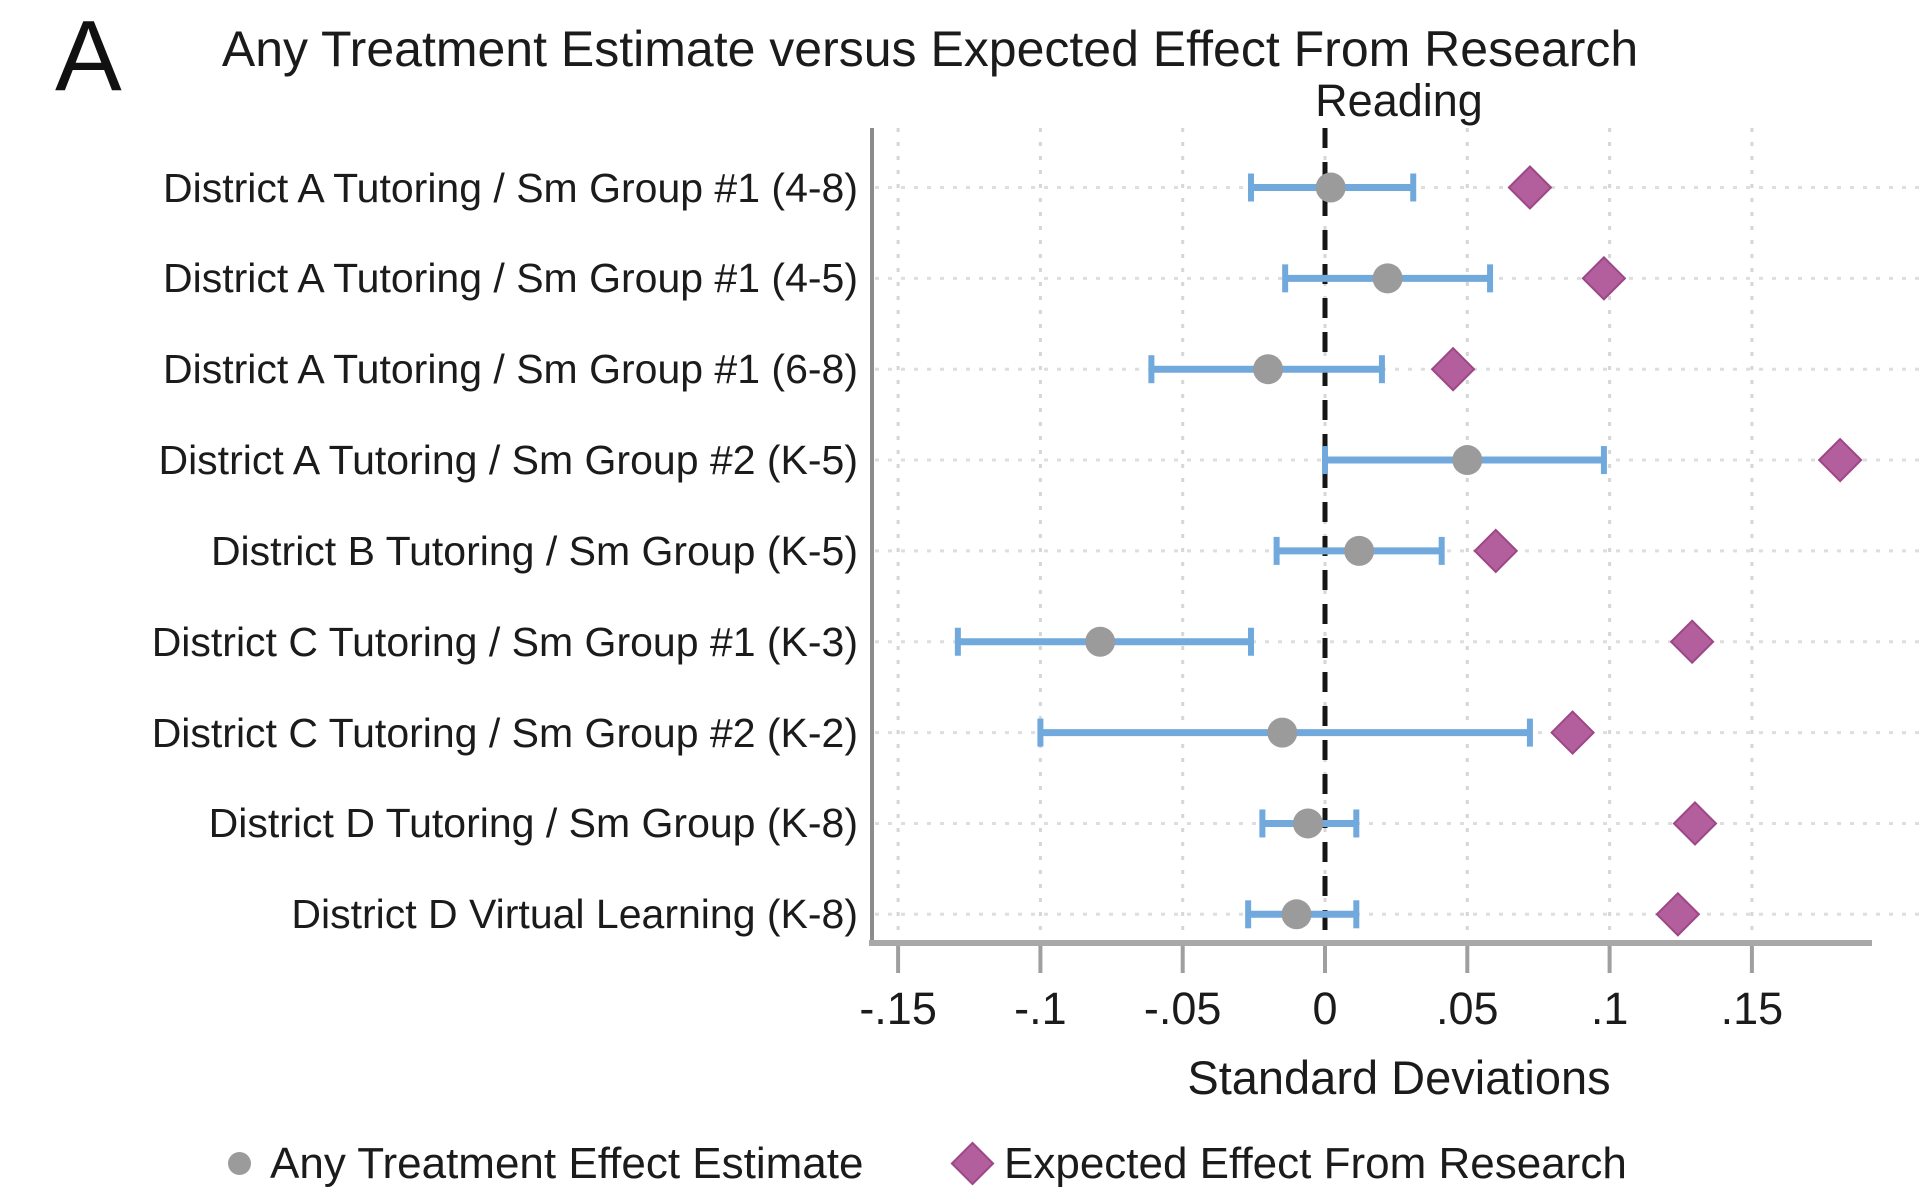  I want to click on legend-label-expected: Expected Effect From Research, so click(1315, 1163).